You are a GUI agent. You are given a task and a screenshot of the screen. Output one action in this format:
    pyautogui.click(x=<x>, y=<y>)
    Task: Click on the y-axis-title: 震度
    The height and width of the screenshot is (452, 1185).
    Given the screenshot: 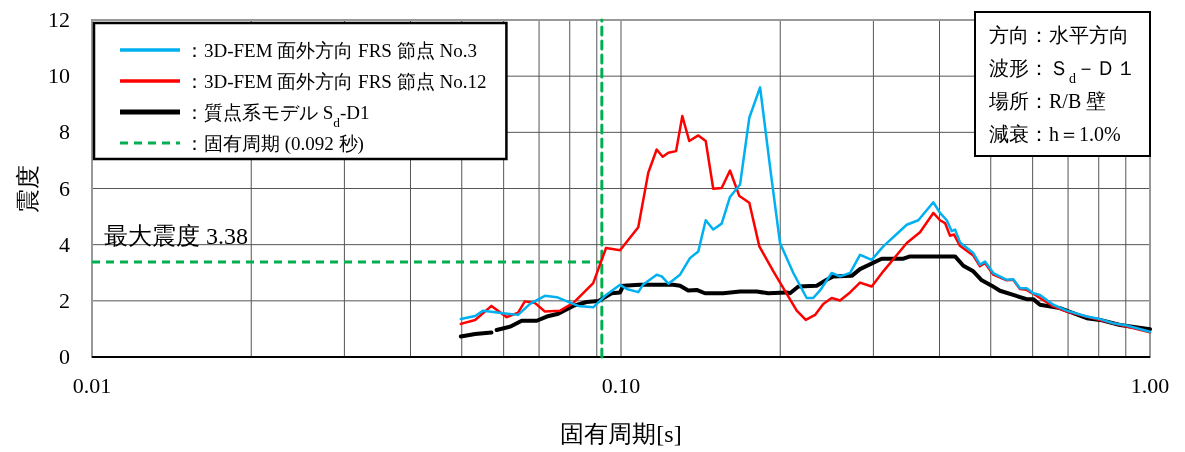 What is the action you would take?
    pyautogui.click(x=28, y=188)
    